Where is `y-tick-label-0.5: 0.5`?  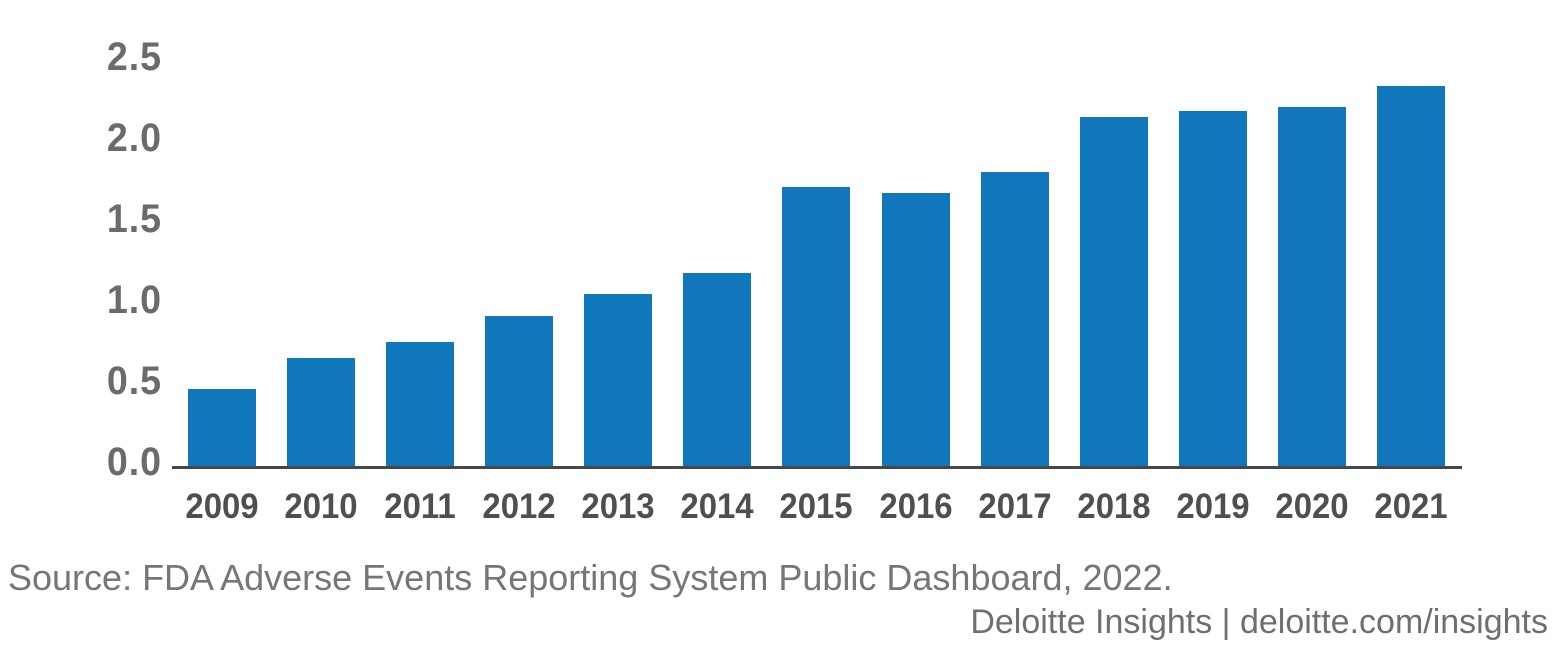
y-tick-label-0.5: 0.5 is located at coordinates (134, 381).